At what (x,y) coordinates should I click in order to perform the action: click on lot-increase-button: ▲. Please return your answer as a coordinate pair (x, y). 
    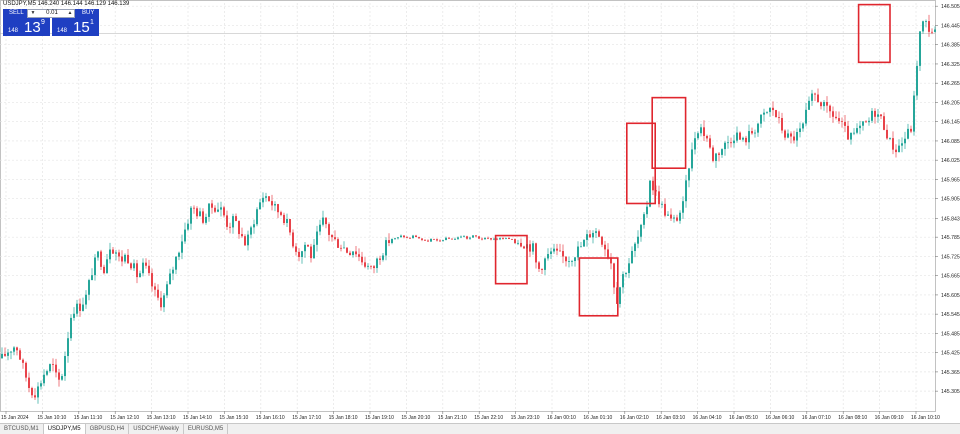
    Looking at the image, I should click on (70, 13).